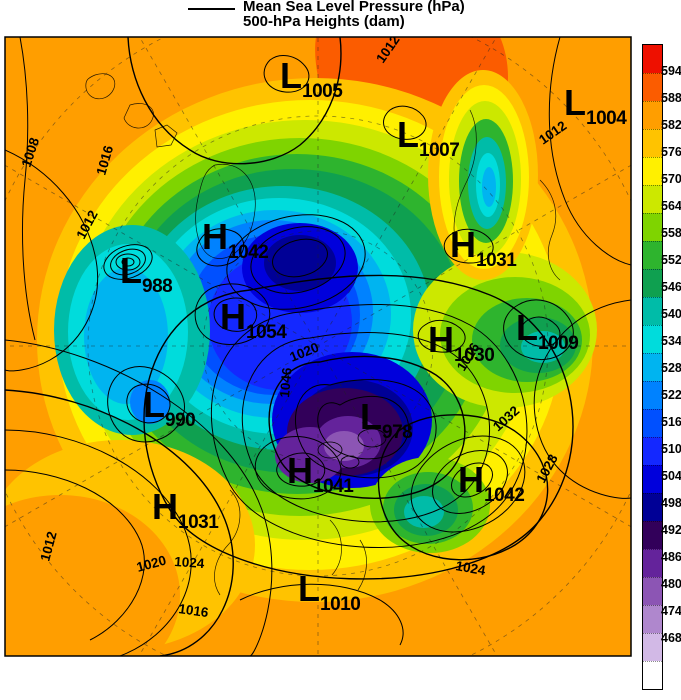 The height and width of the screenshot is (700, 681). I want to click on legend-mslp-label: Mean Sea Level Pressure (hPa), so click(354, 7).